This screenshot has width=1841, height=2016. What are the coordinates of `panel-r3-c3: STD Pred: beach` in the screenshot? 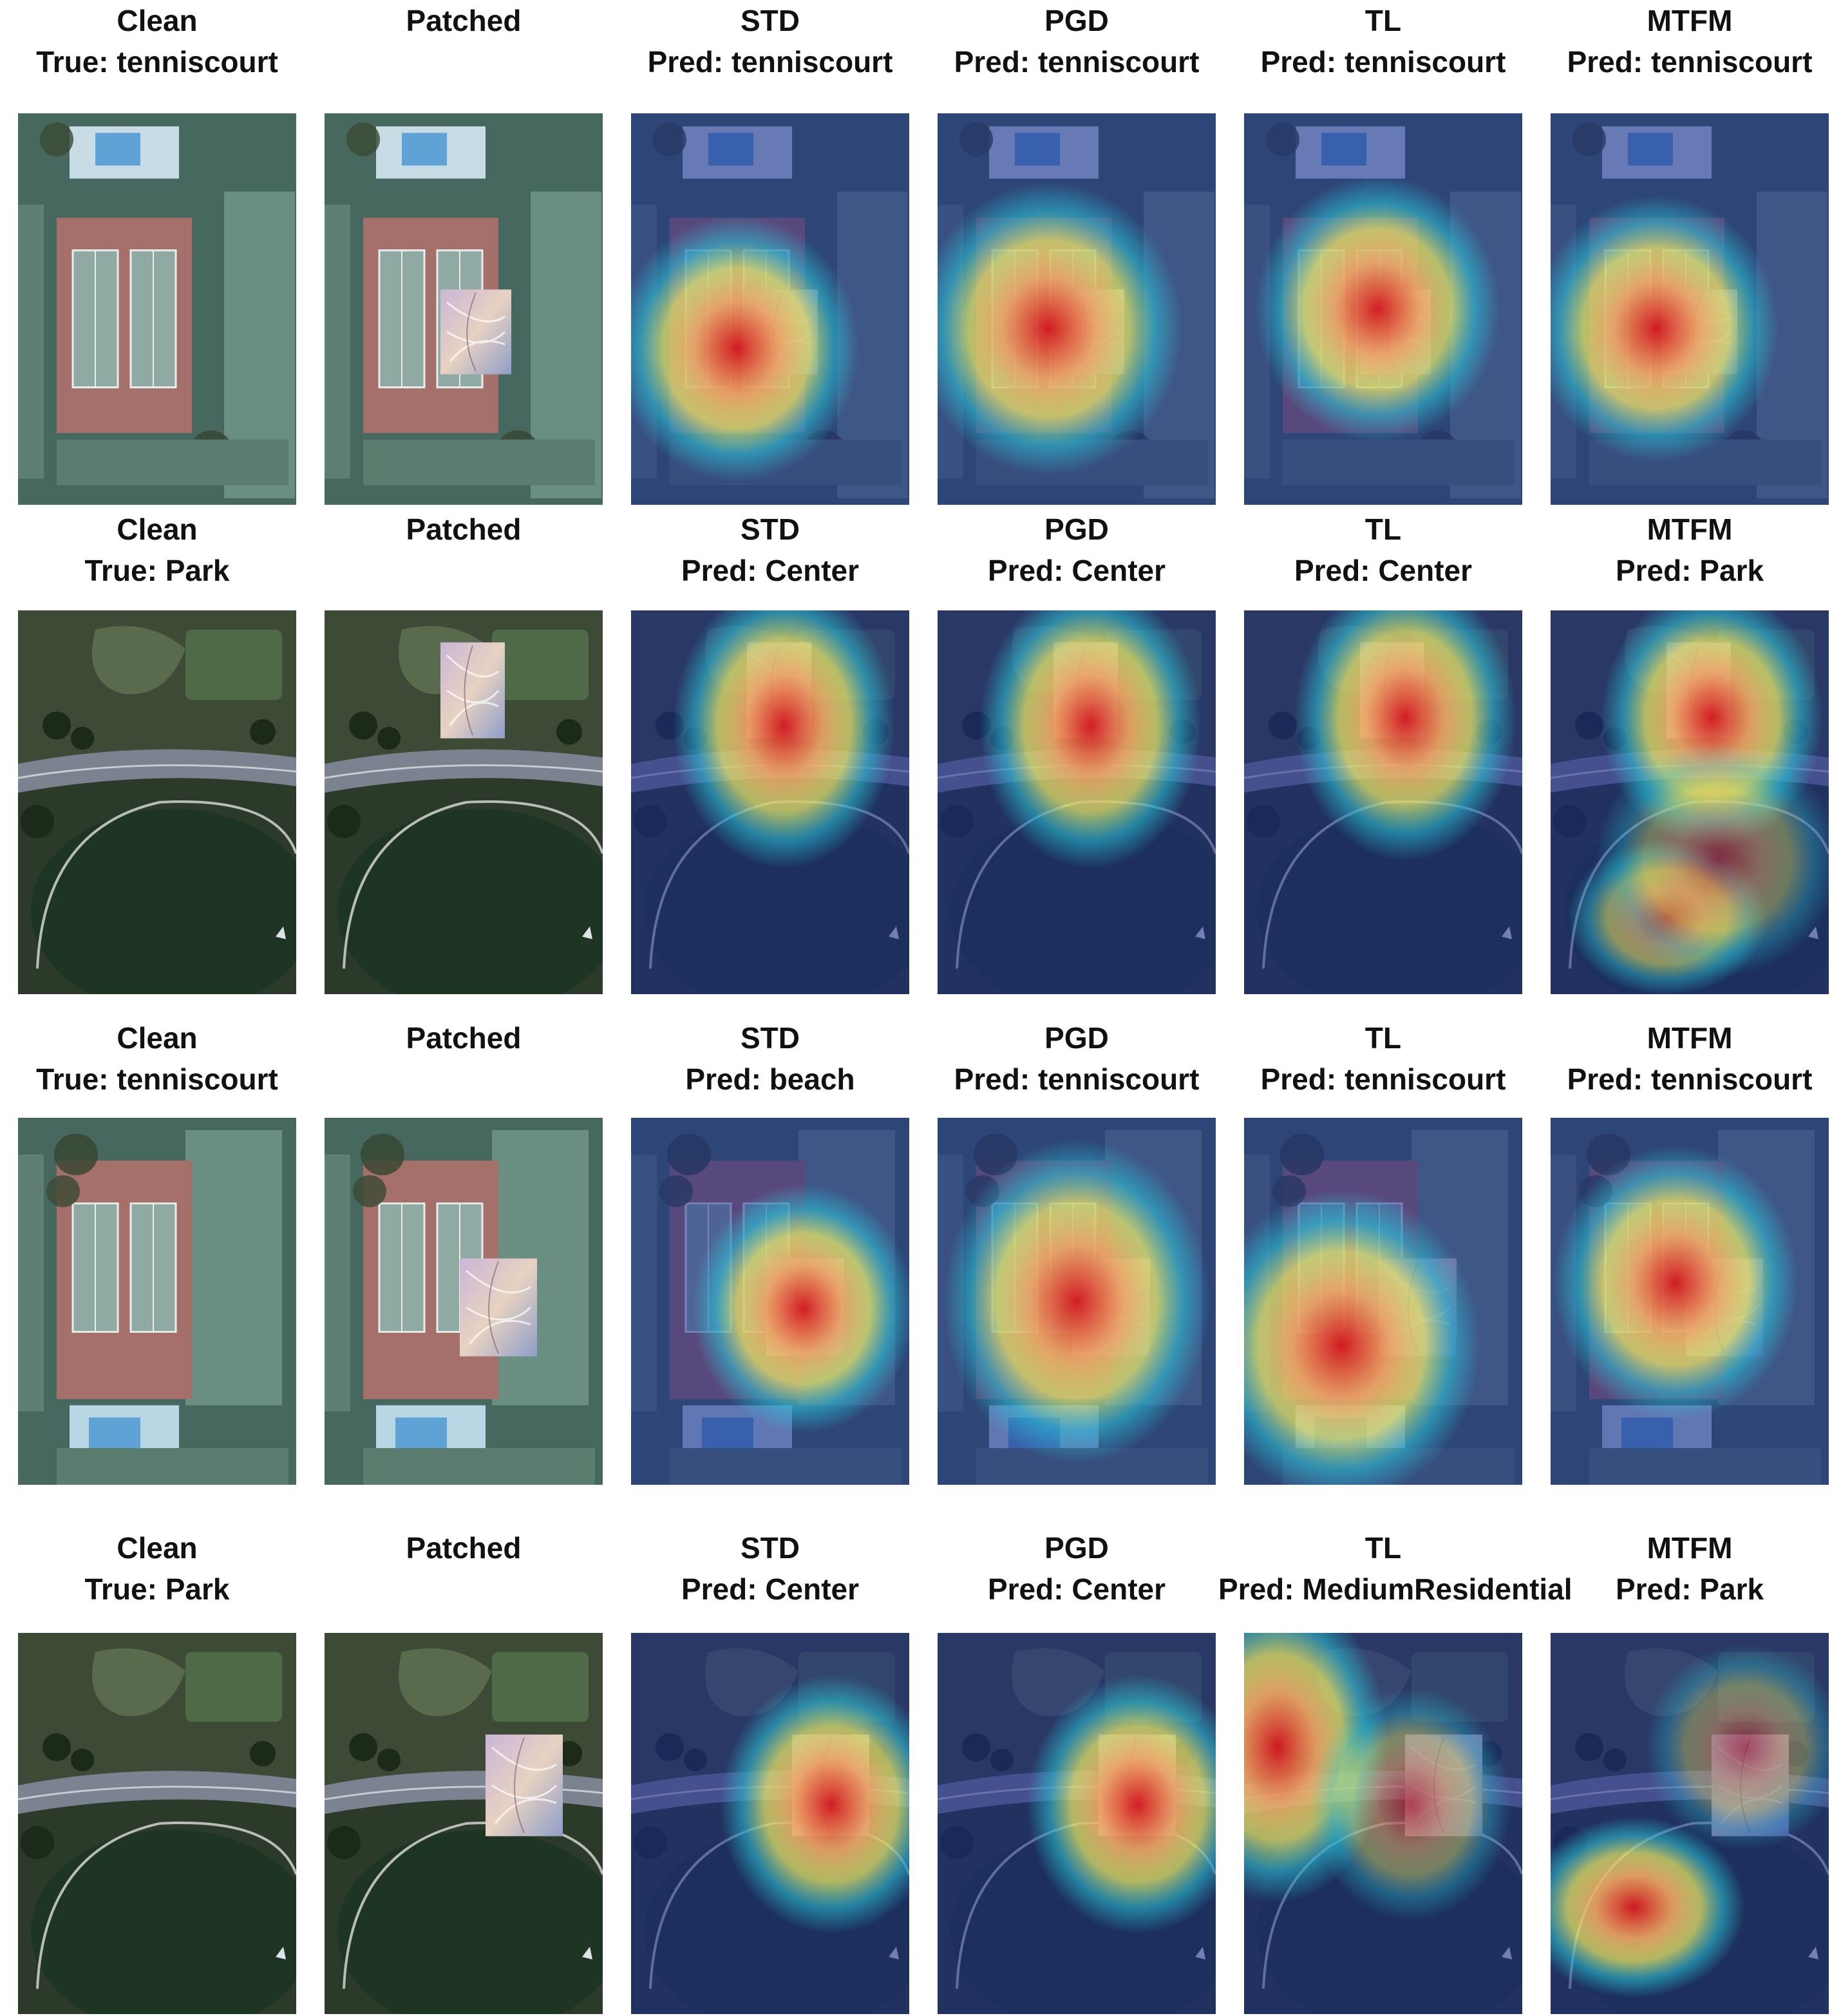 It's located at (770, 1251).